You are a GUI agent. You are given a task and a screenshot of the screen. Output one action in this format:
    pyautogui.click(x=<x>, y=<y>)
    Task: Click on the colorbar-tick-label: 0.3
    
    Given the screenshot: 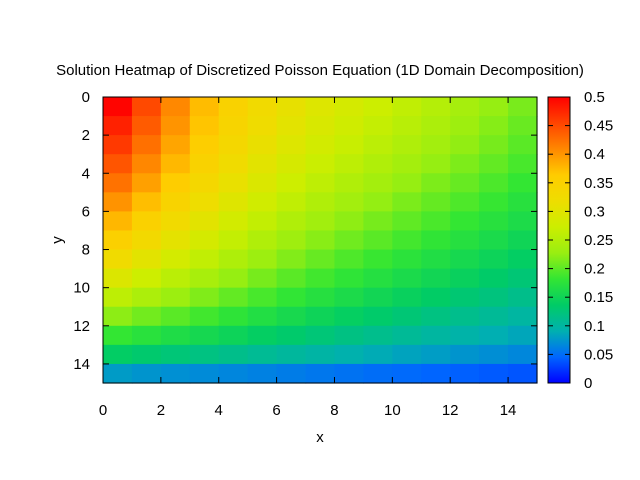 What is the action you would take?
    pyautogui.click(x=594, y=211)
    